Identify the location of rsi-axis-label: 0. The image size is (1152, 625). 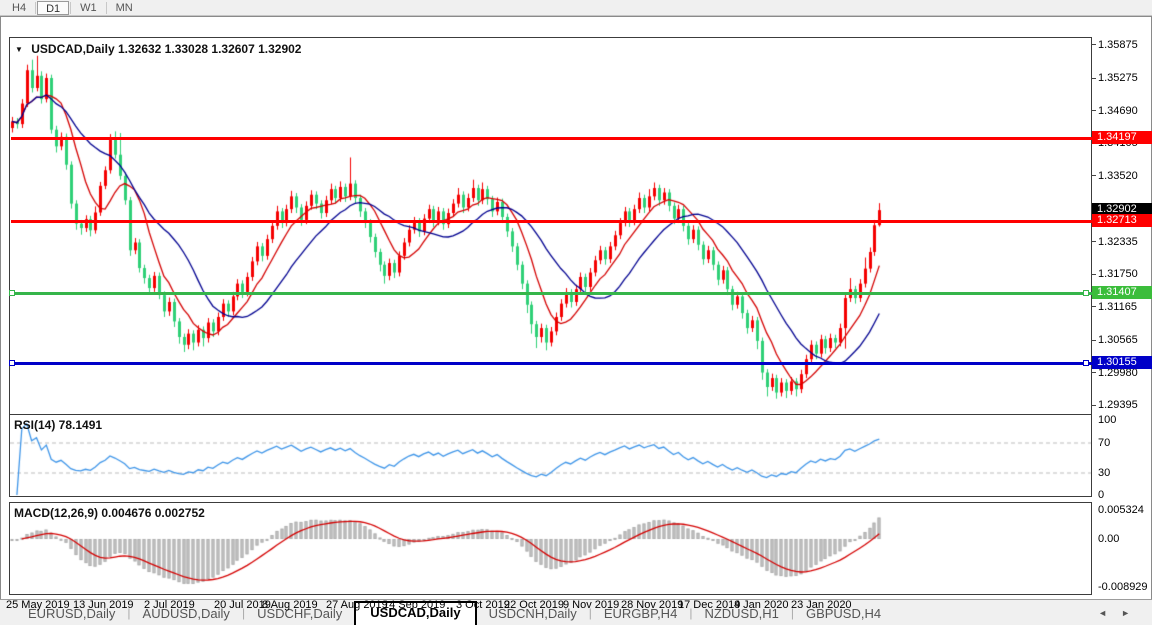
(1101, 495).